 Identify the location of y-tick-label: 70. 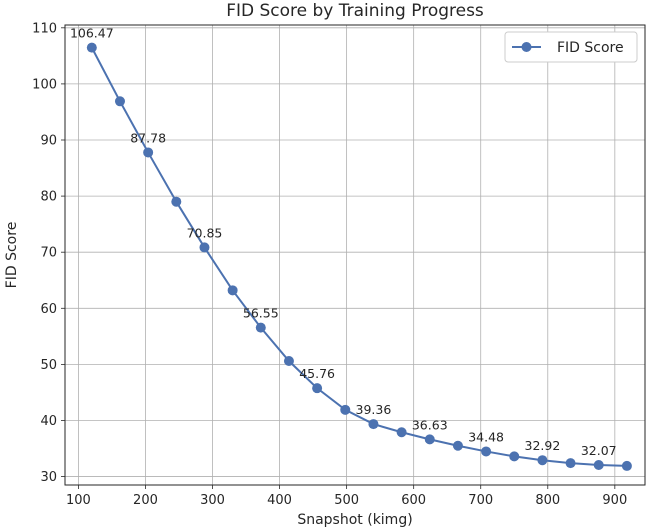
(48, 253).